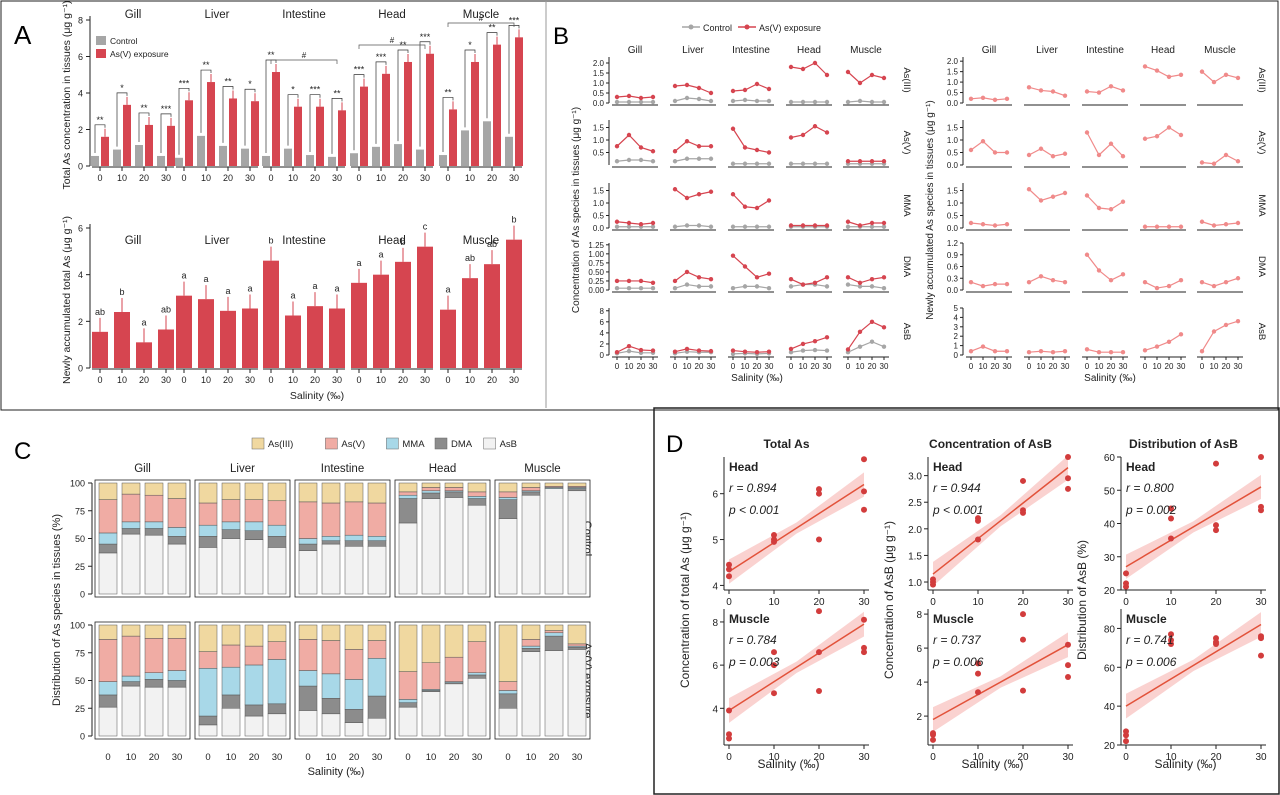 The image size is (1280, 795). Describe the element at coordinates (947, 467) in the screenshot. I see `panel-d-tissue-label: Head` at that location.